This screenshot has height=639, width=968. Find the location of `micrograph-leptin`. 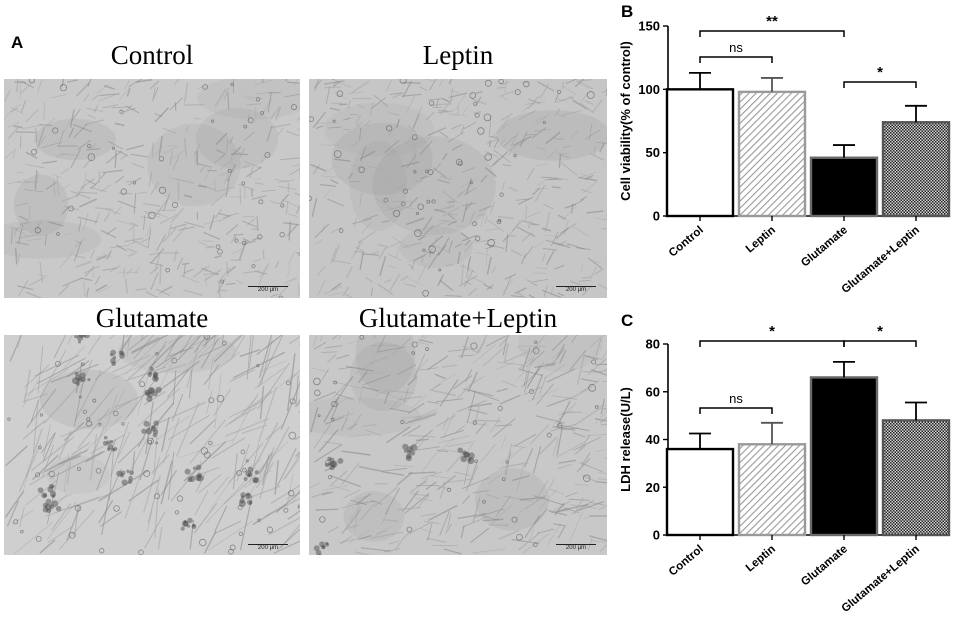

micrograph-leptin is located at coordinates (458, 188).